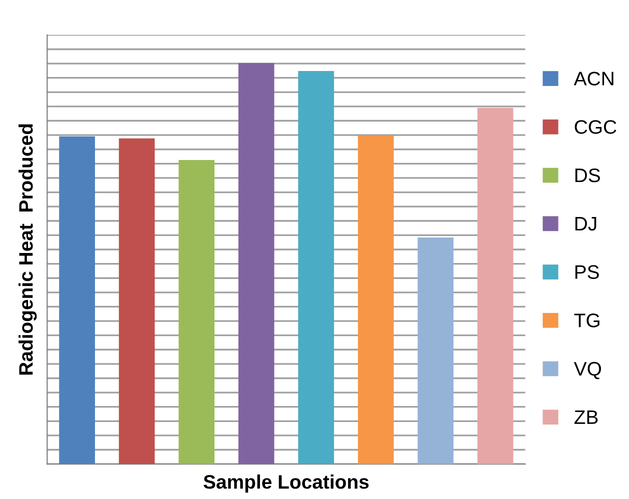  What do you see at coordinates (587, 175) in the screenshot?
I see `legend-label: DS` at bounding box center [587, 175].